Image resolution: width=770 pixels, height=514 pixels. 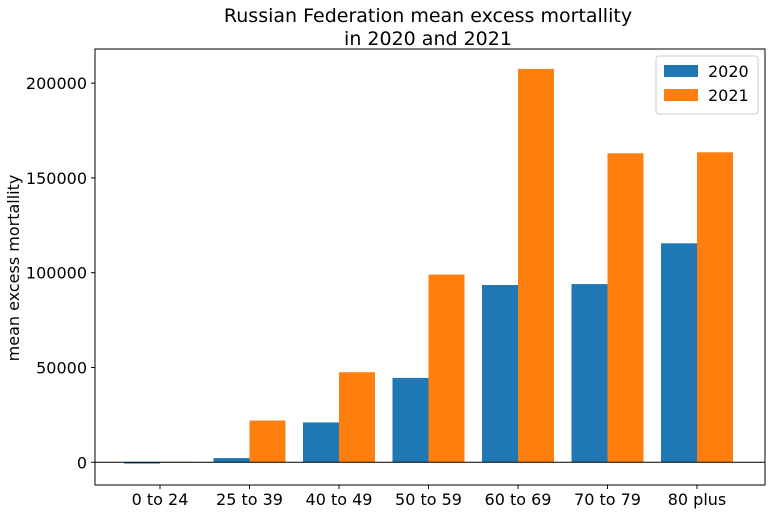 What do you see at coordinates (160, 499) in the screenshot?
I see `x-tick-label: 0 to 24` at bounding box center [160, 499].